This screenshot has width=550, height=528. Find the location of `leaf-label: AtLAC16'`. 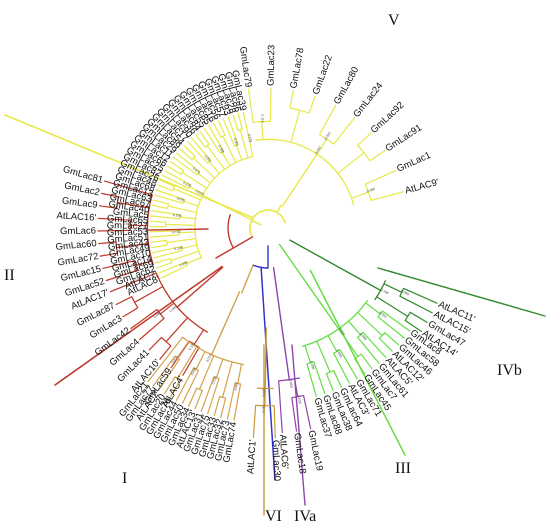

leaf-label: AtLAC16' is located at coordinates (76, 216).